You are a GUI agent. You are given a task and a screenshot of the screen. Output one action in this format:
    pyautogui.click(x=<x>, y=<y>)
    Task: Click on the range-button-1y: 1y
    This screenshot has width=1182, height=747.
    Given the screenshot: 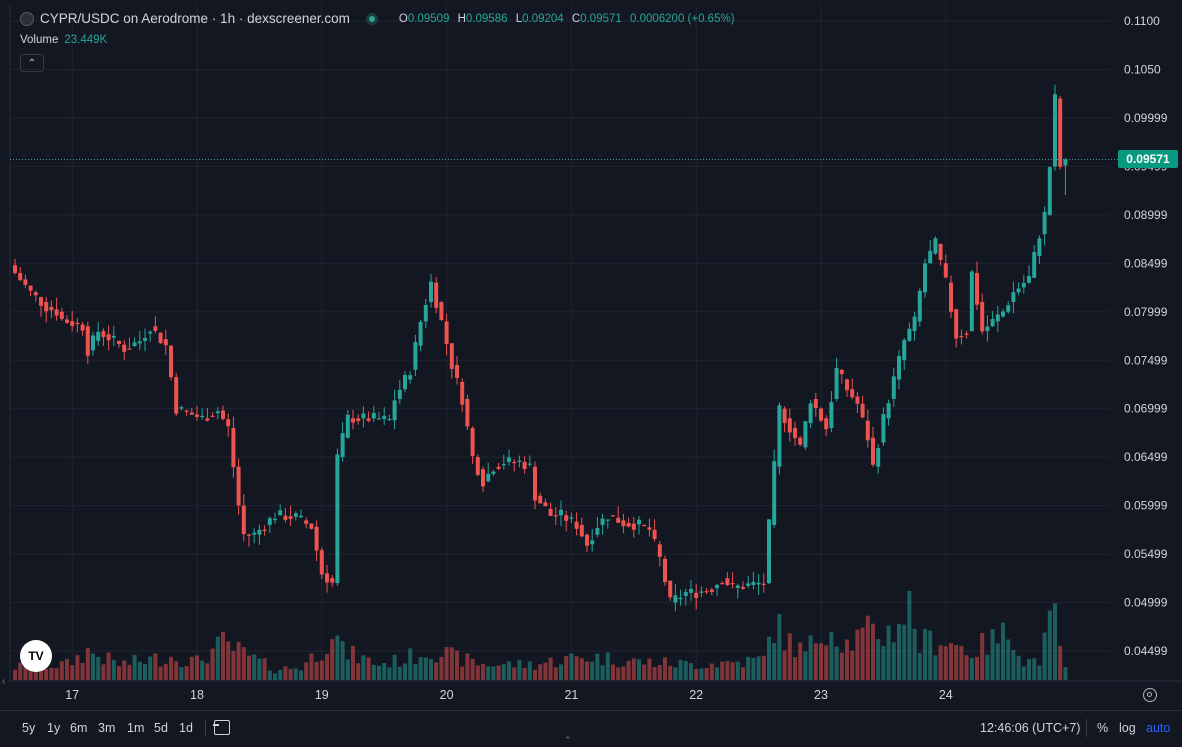 What is the action you would take?
    pyautogui.click(x=54, y=728)
    